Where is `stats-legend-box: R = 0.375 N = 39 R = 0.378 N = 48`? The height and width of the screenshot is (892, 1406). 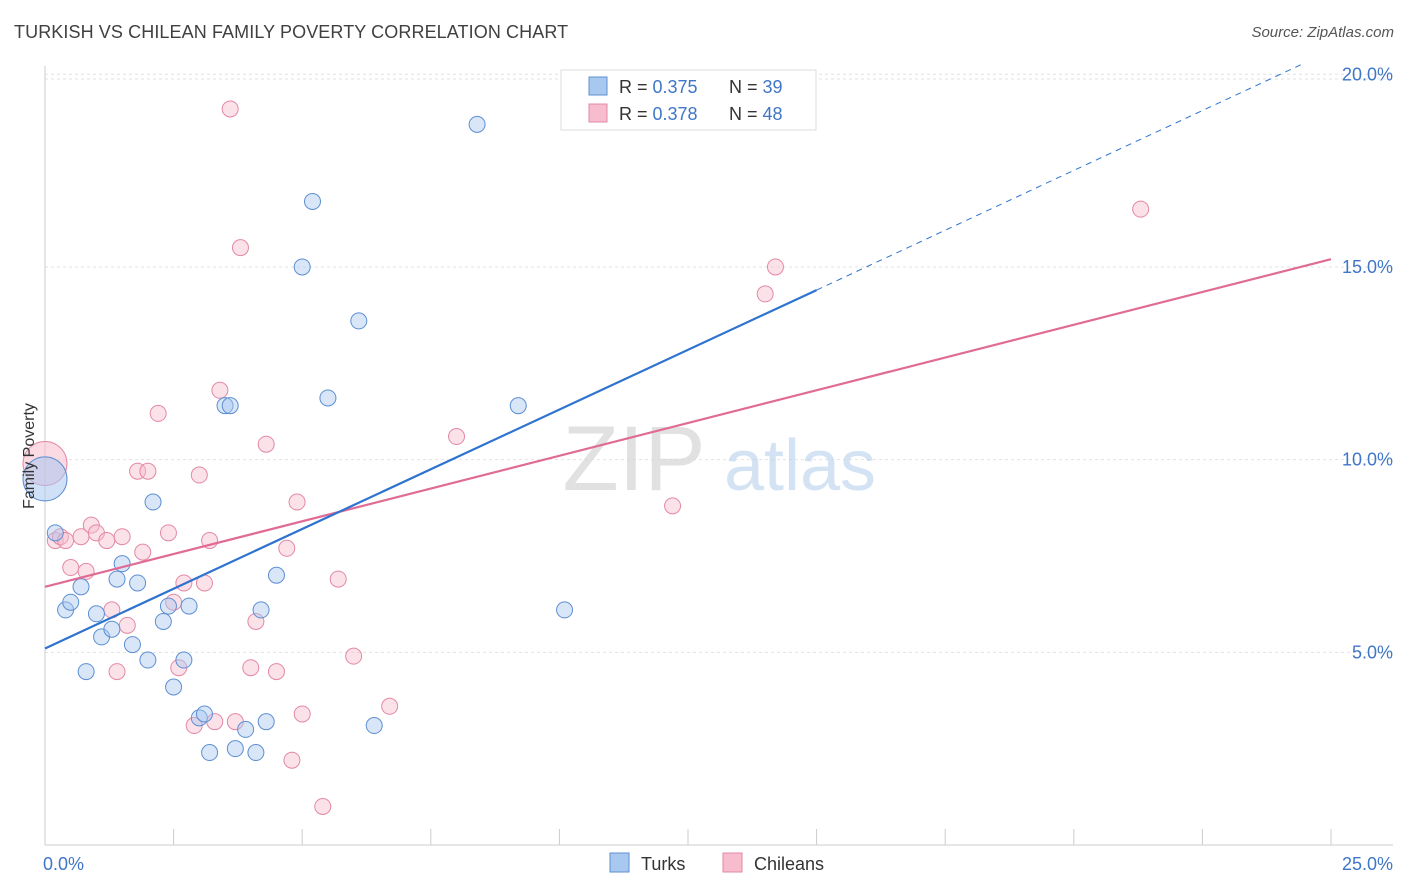 stats-legend-box: R = 0.375 N = 39 R = 0.378 N = 48 is located at coordinates (688, 100).